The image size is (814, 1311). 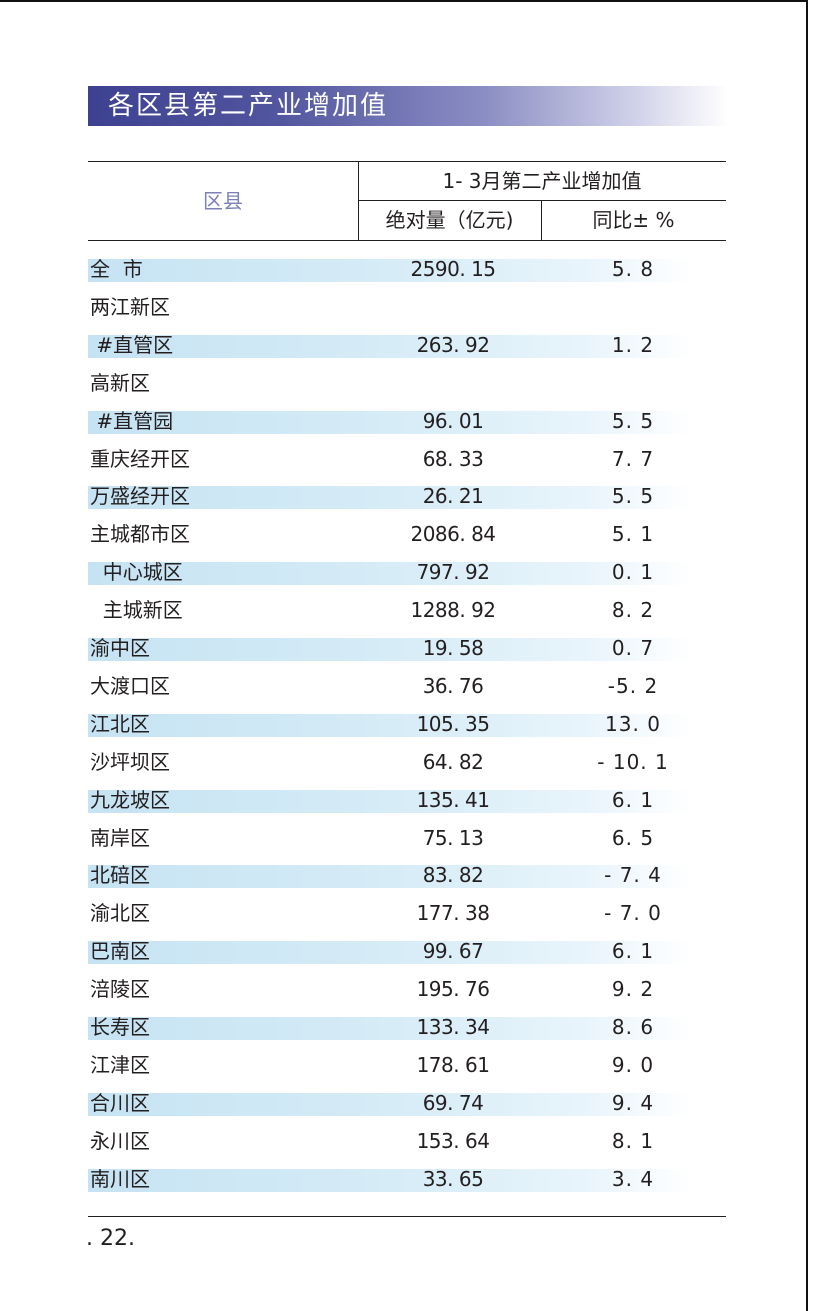 I want to click on absolute-value: 26. 21, so click(x=453, y=496).